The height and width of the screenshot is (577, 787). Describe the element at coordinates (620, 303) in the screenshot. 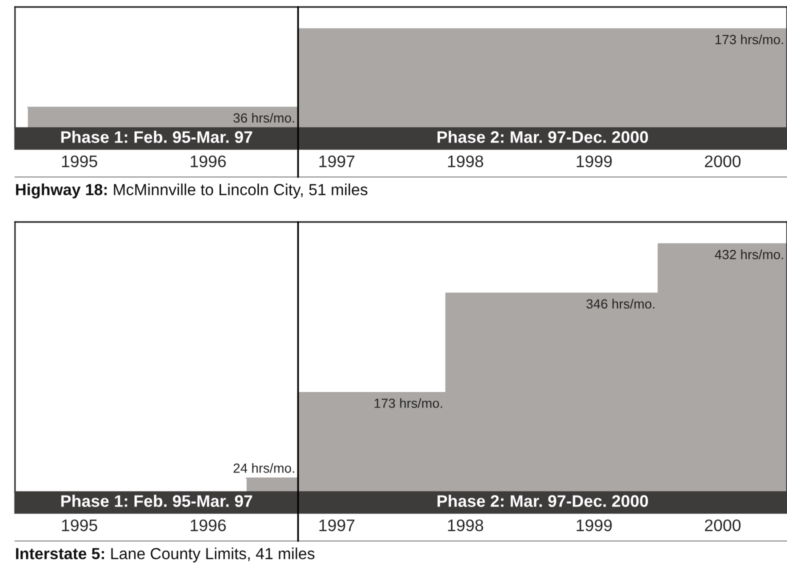

I see `data-label: 346 hrs/mo.` at that location.